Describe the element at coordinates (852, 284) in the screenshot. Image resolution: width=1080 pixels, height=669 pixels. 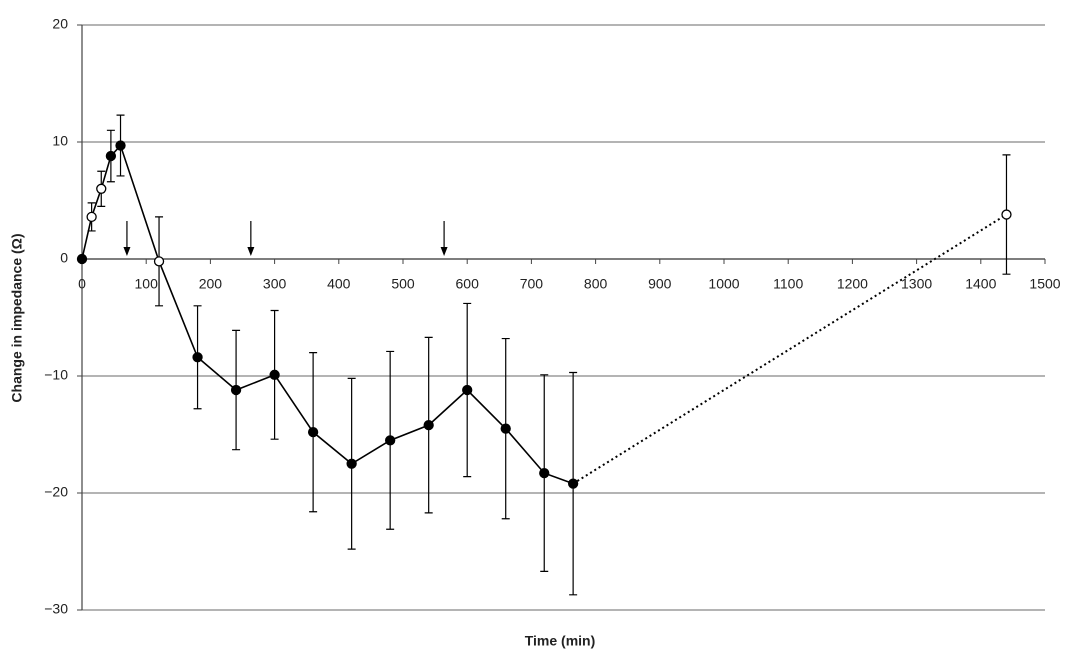
I see `x-tick-label: 1200` at that location.